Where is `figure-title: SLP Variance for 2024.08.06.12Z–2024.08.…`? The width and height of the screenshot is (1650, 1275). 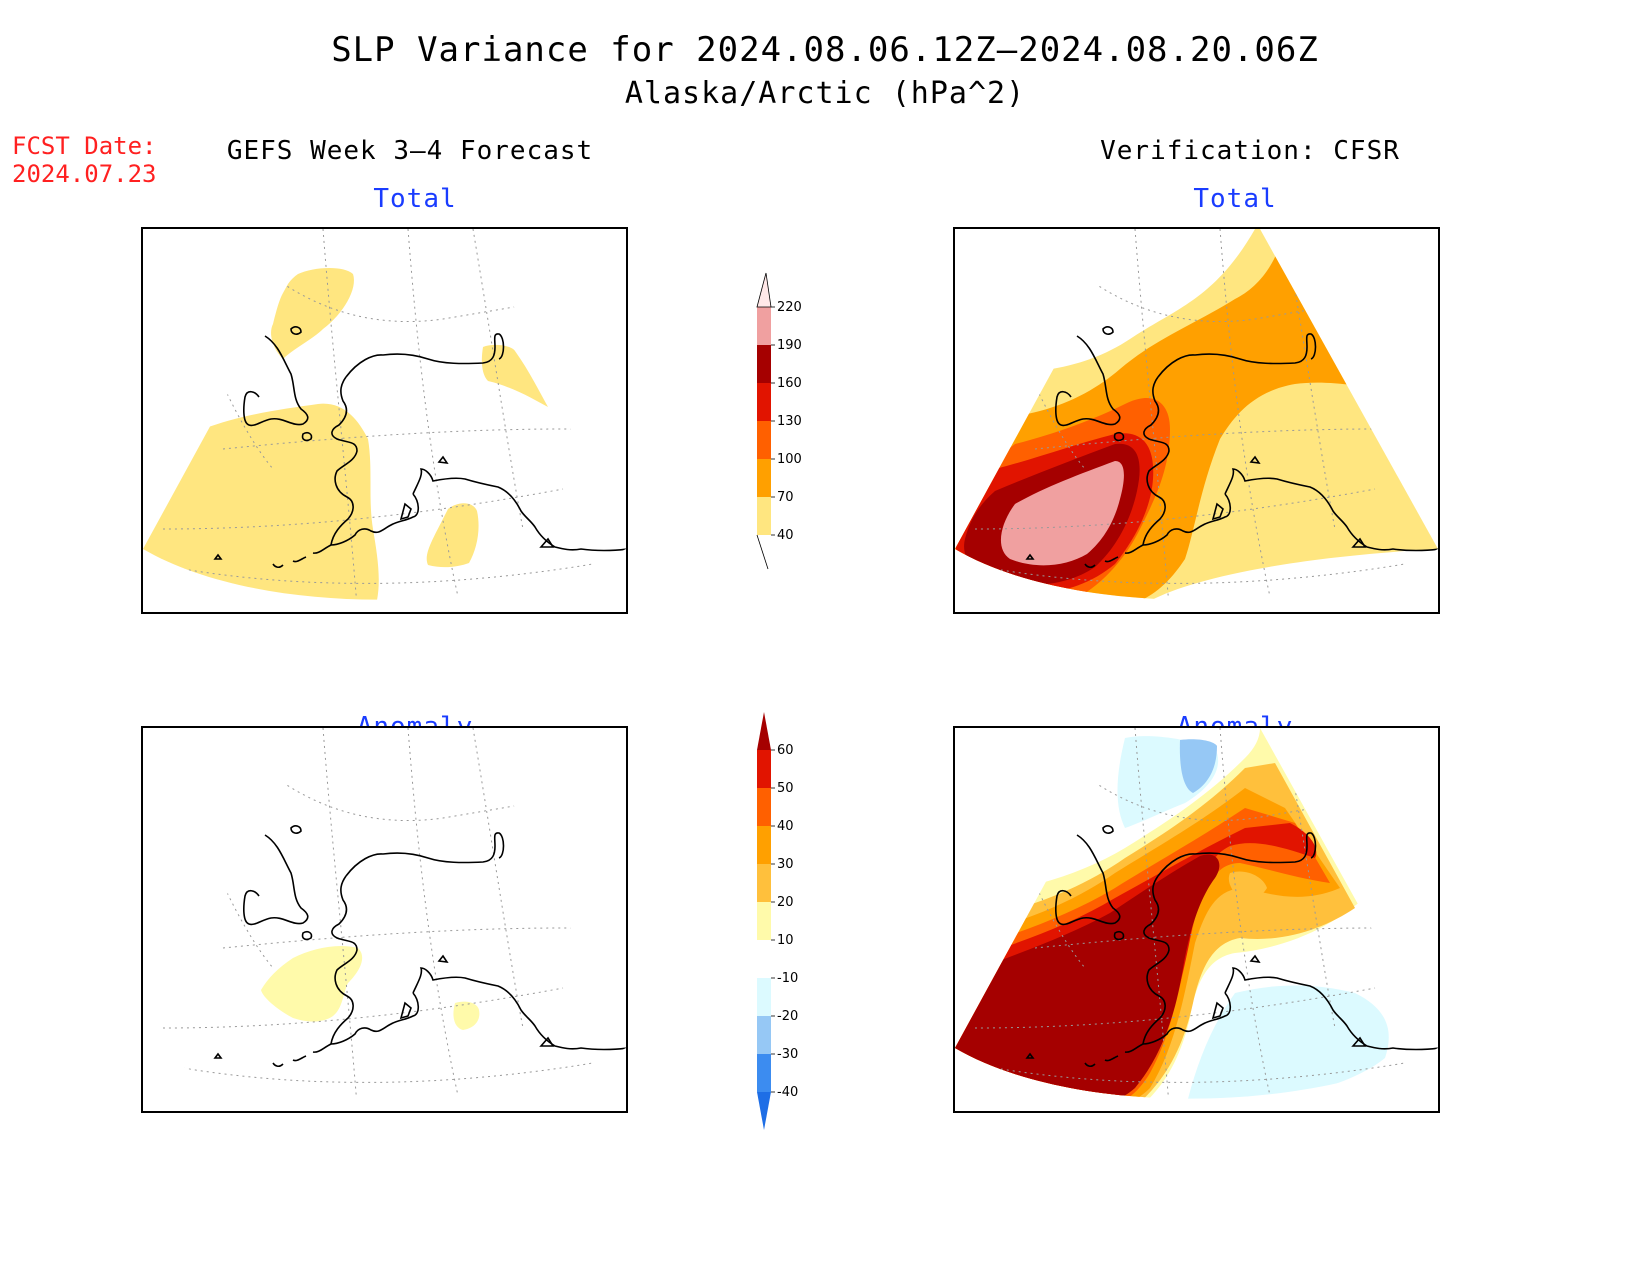
figure-title: SLP Variance for 2024.08.06.12Z–2024.08.… is located at coordinates (825, 50).